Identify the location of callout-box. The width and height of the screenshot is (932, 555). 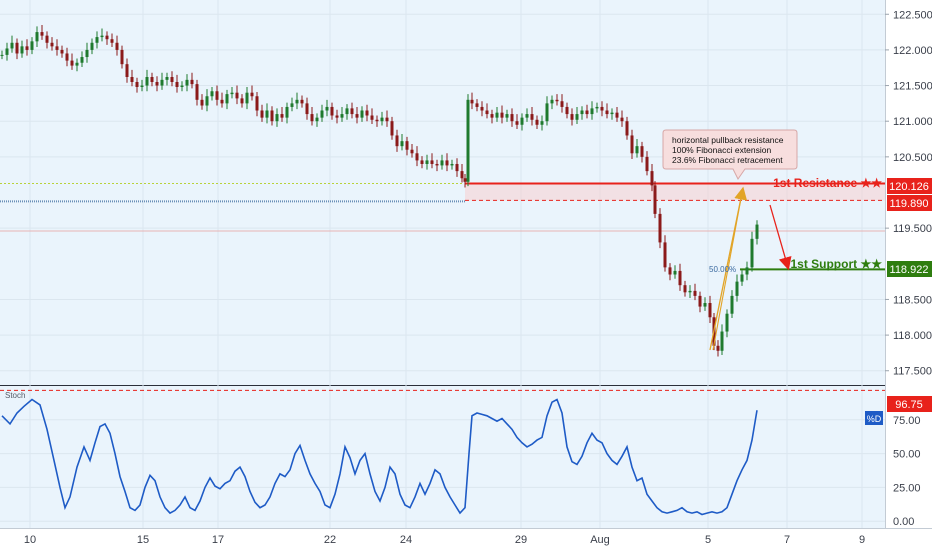
(730, 154).